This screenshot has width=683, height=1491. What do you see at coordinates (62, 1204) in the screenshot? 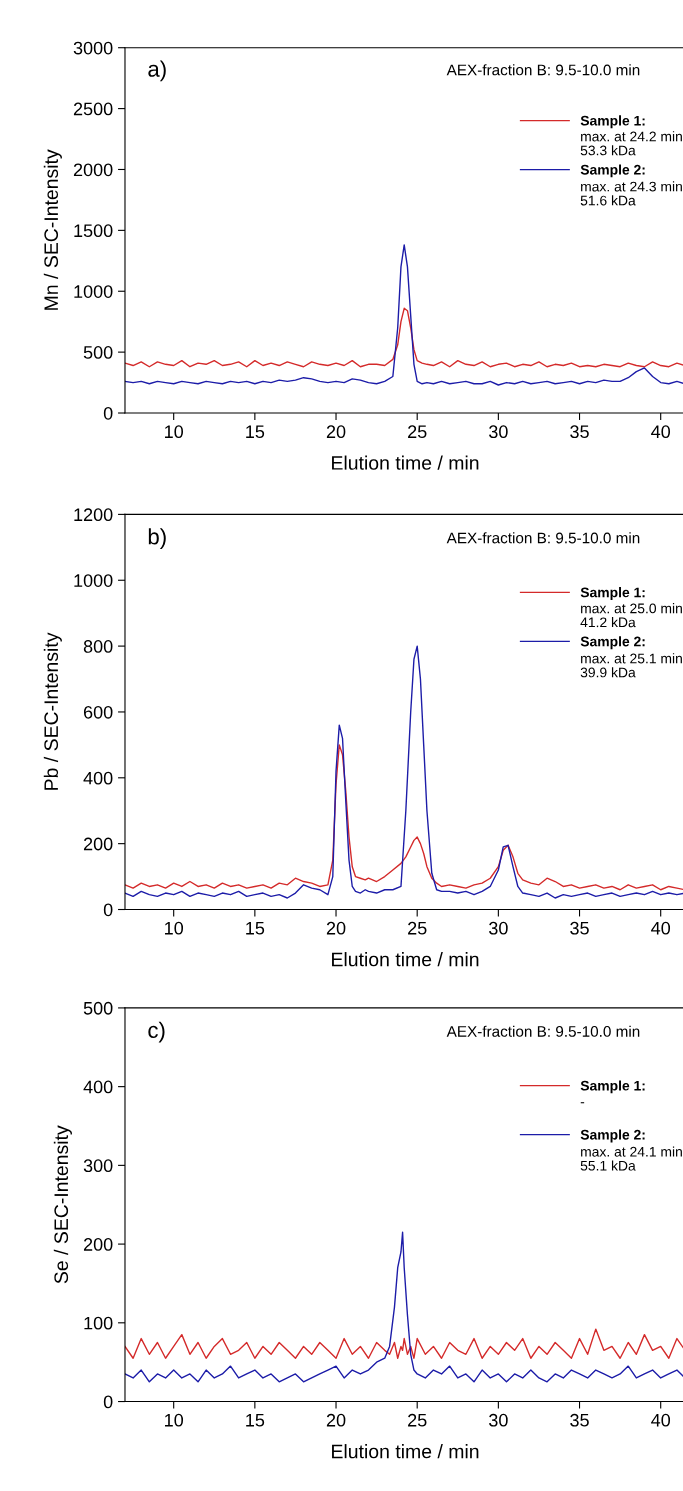
I see `y-axis-title: Se / SEC-Intensity` at bounding box center [62, 1204].